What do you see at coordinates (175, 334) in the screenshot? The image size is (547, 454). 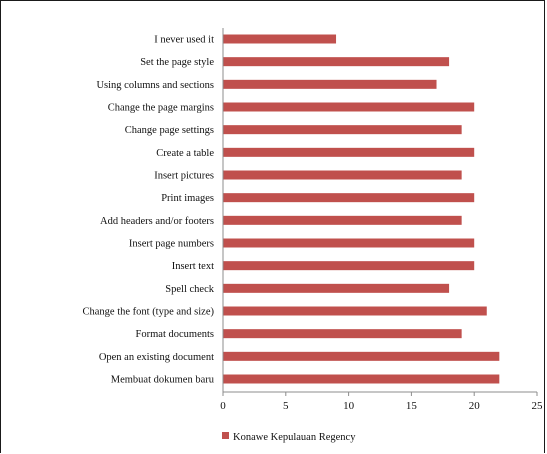 I see `category-label: Format documents` at bounding box center [175, 334].